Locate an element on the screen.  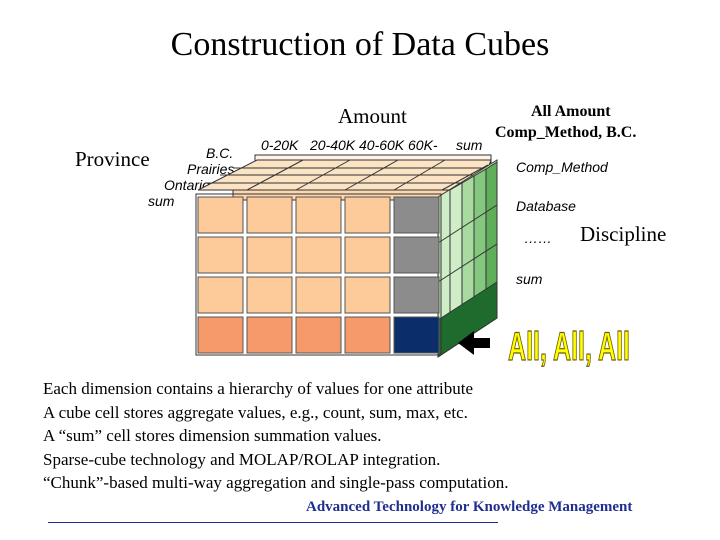
cube-front-face is located at coordinates (318, 274).